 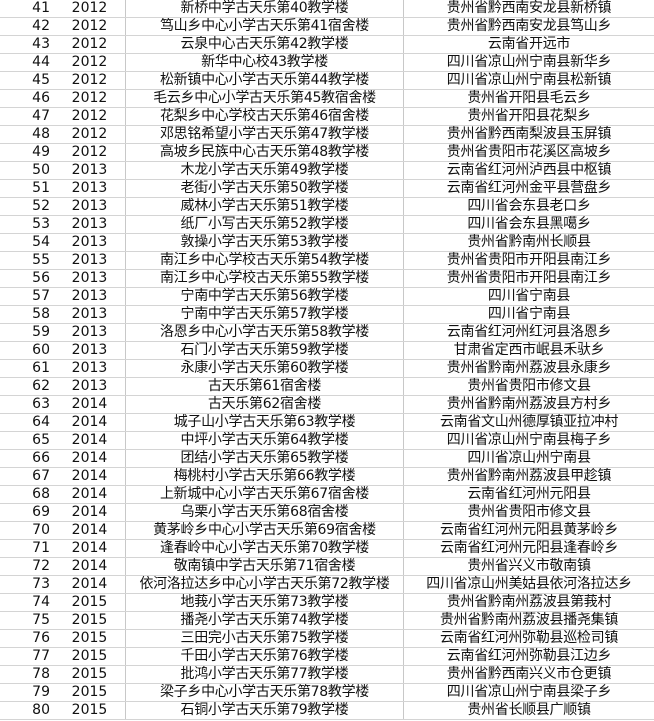 What do you see at coordinates (264, 332) in the screenshot?
I see `building-name-cell: 洛恩乡中心小学古天乐第58教学楼` at bounding box center [264, 332].